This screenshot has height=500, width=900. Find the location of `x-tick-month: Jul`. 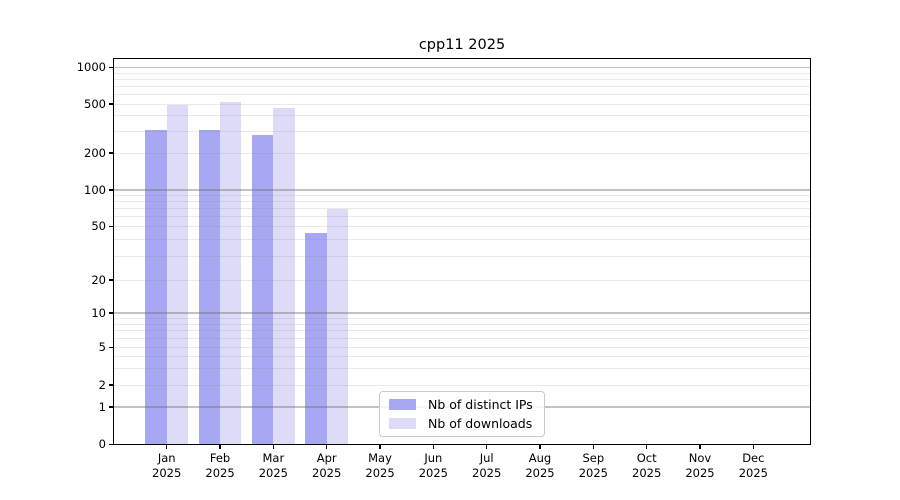

x-tick-month: Jul is located at coordinates (486, 458).